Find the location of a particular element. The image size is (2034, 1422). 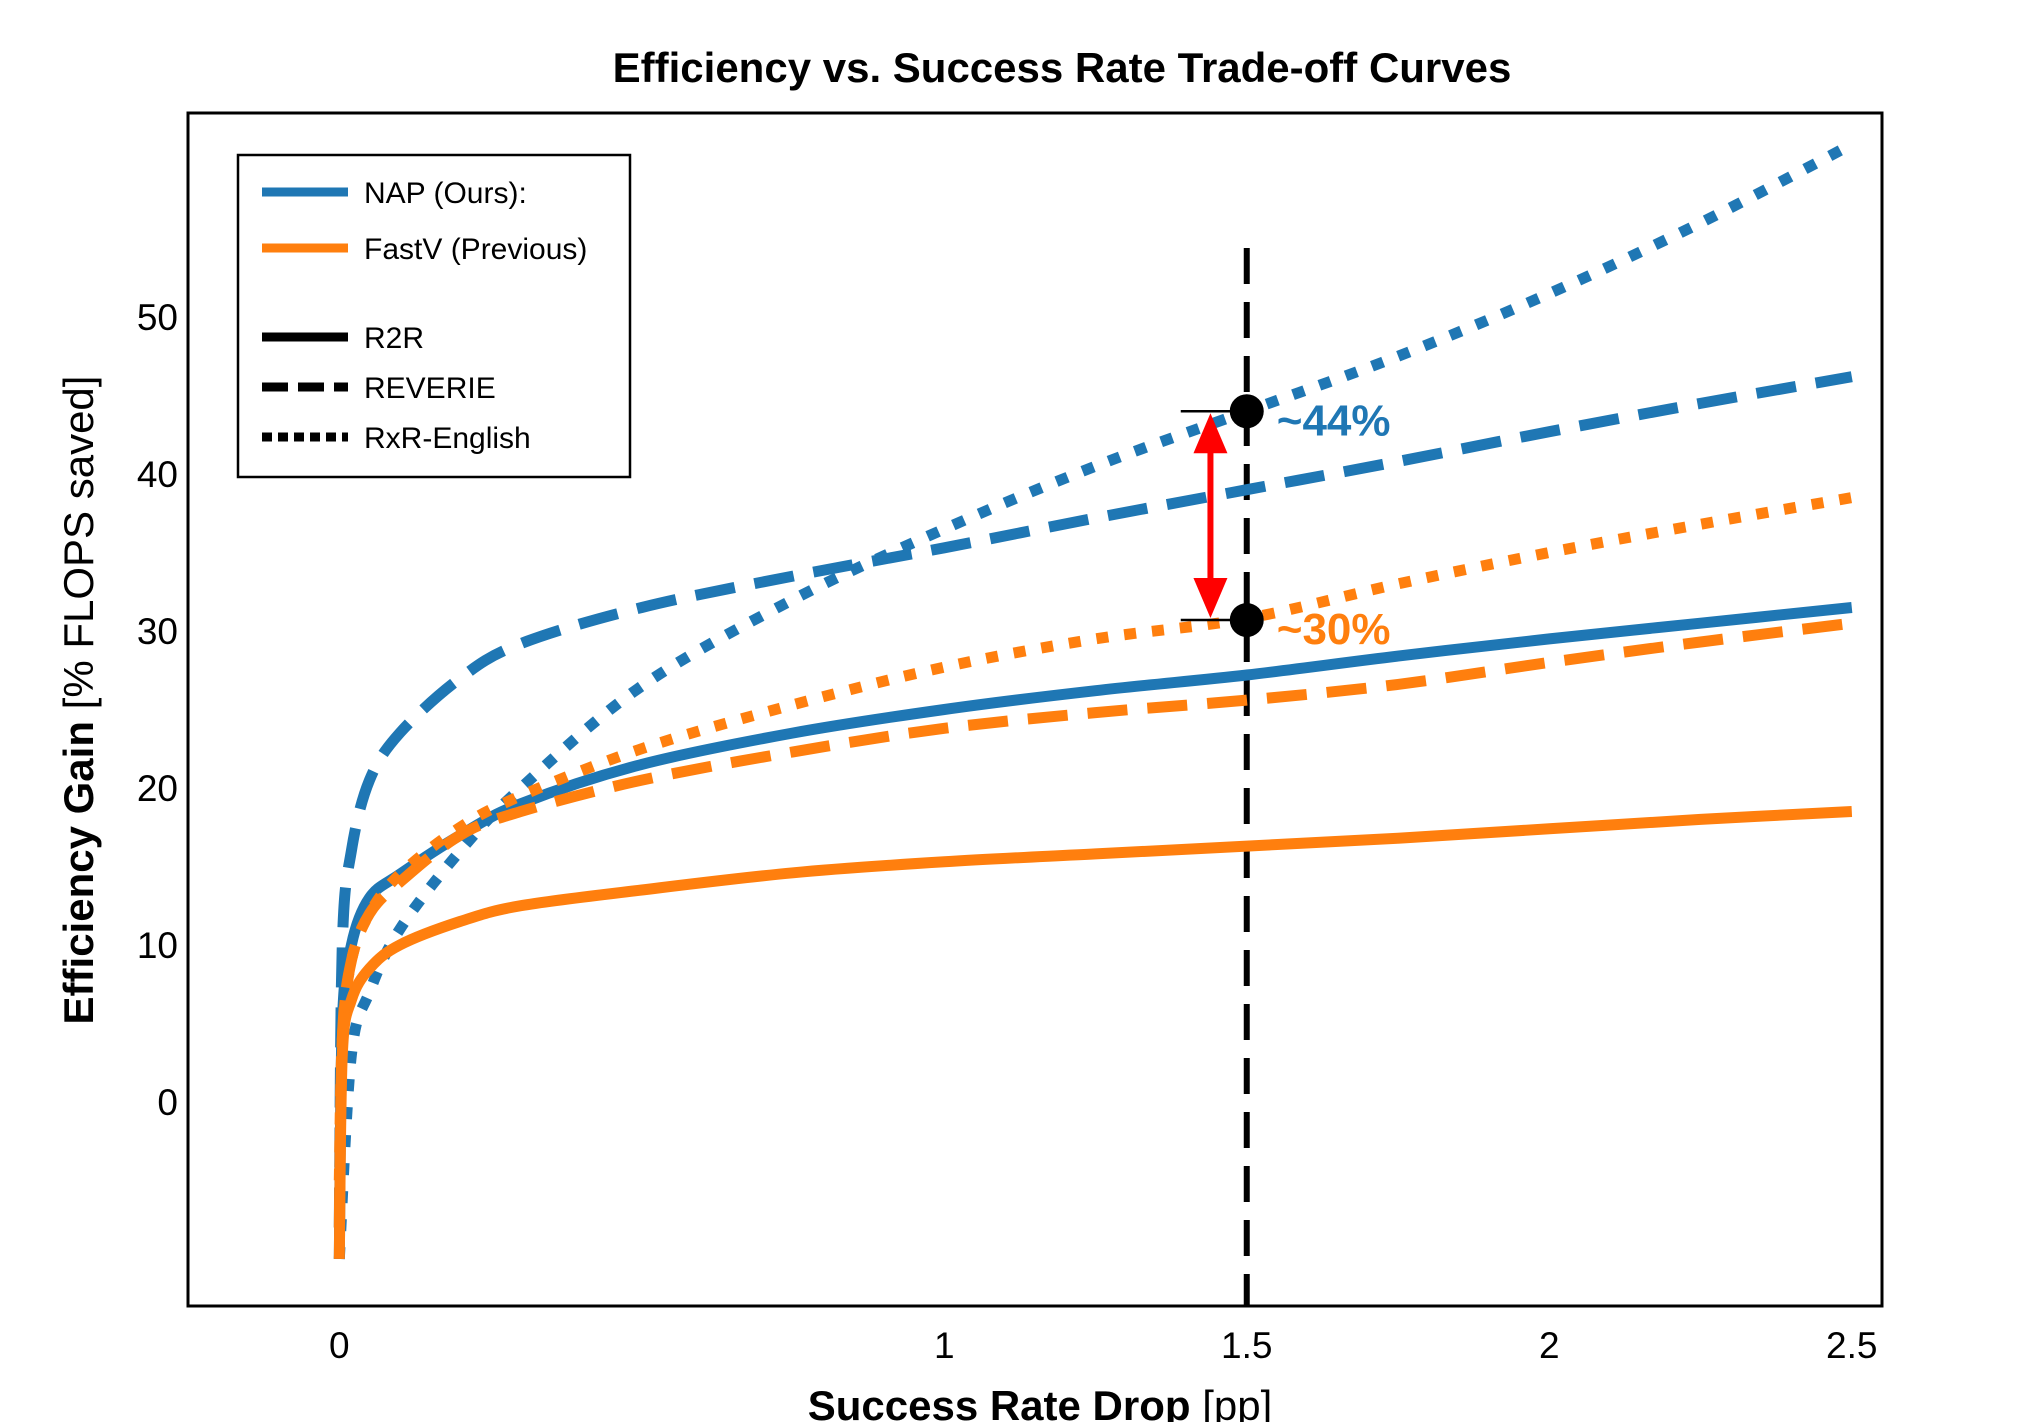

y-tick-label: 20 is located at coordinates (157, 788).